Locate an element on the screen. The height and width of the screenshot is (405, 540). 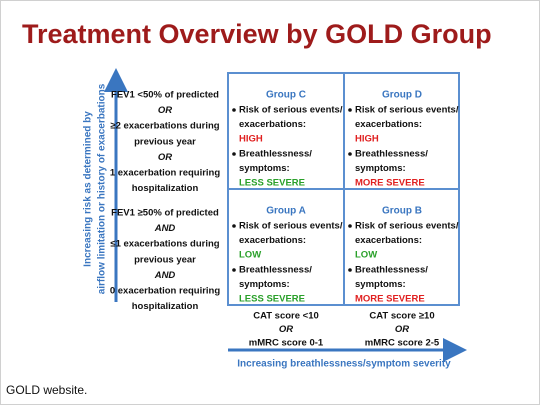
group-title: Group A is located at coordinates (286, 211).